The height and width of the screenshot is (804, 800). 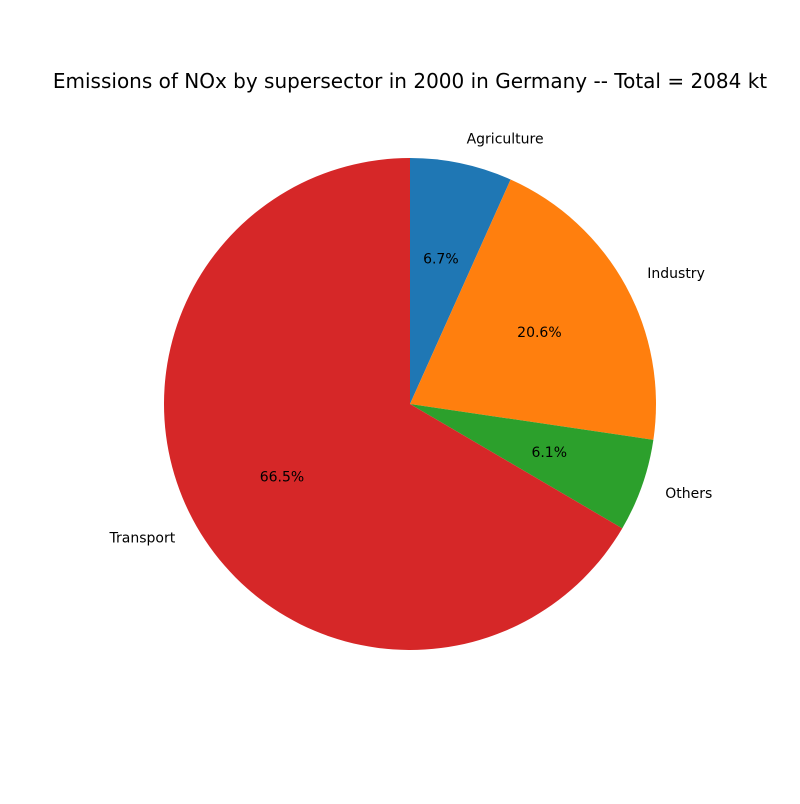 I want to click on pie-slice-industry, so click(x=533, y=309).